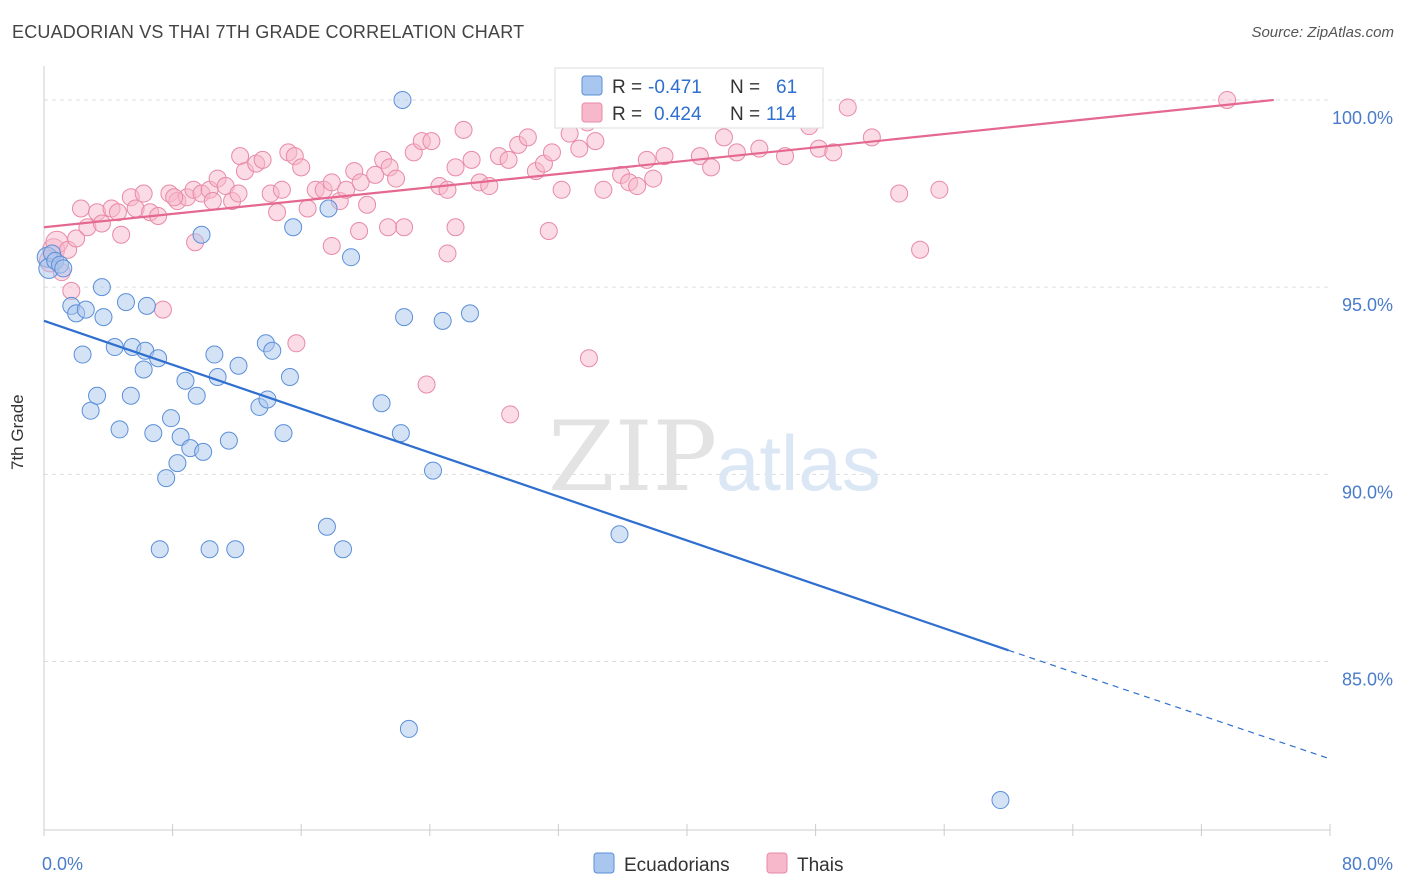 This screenshot has width=1406, height=892. I want to click on bottom-legend-thais: Thais, so click(820, 865).